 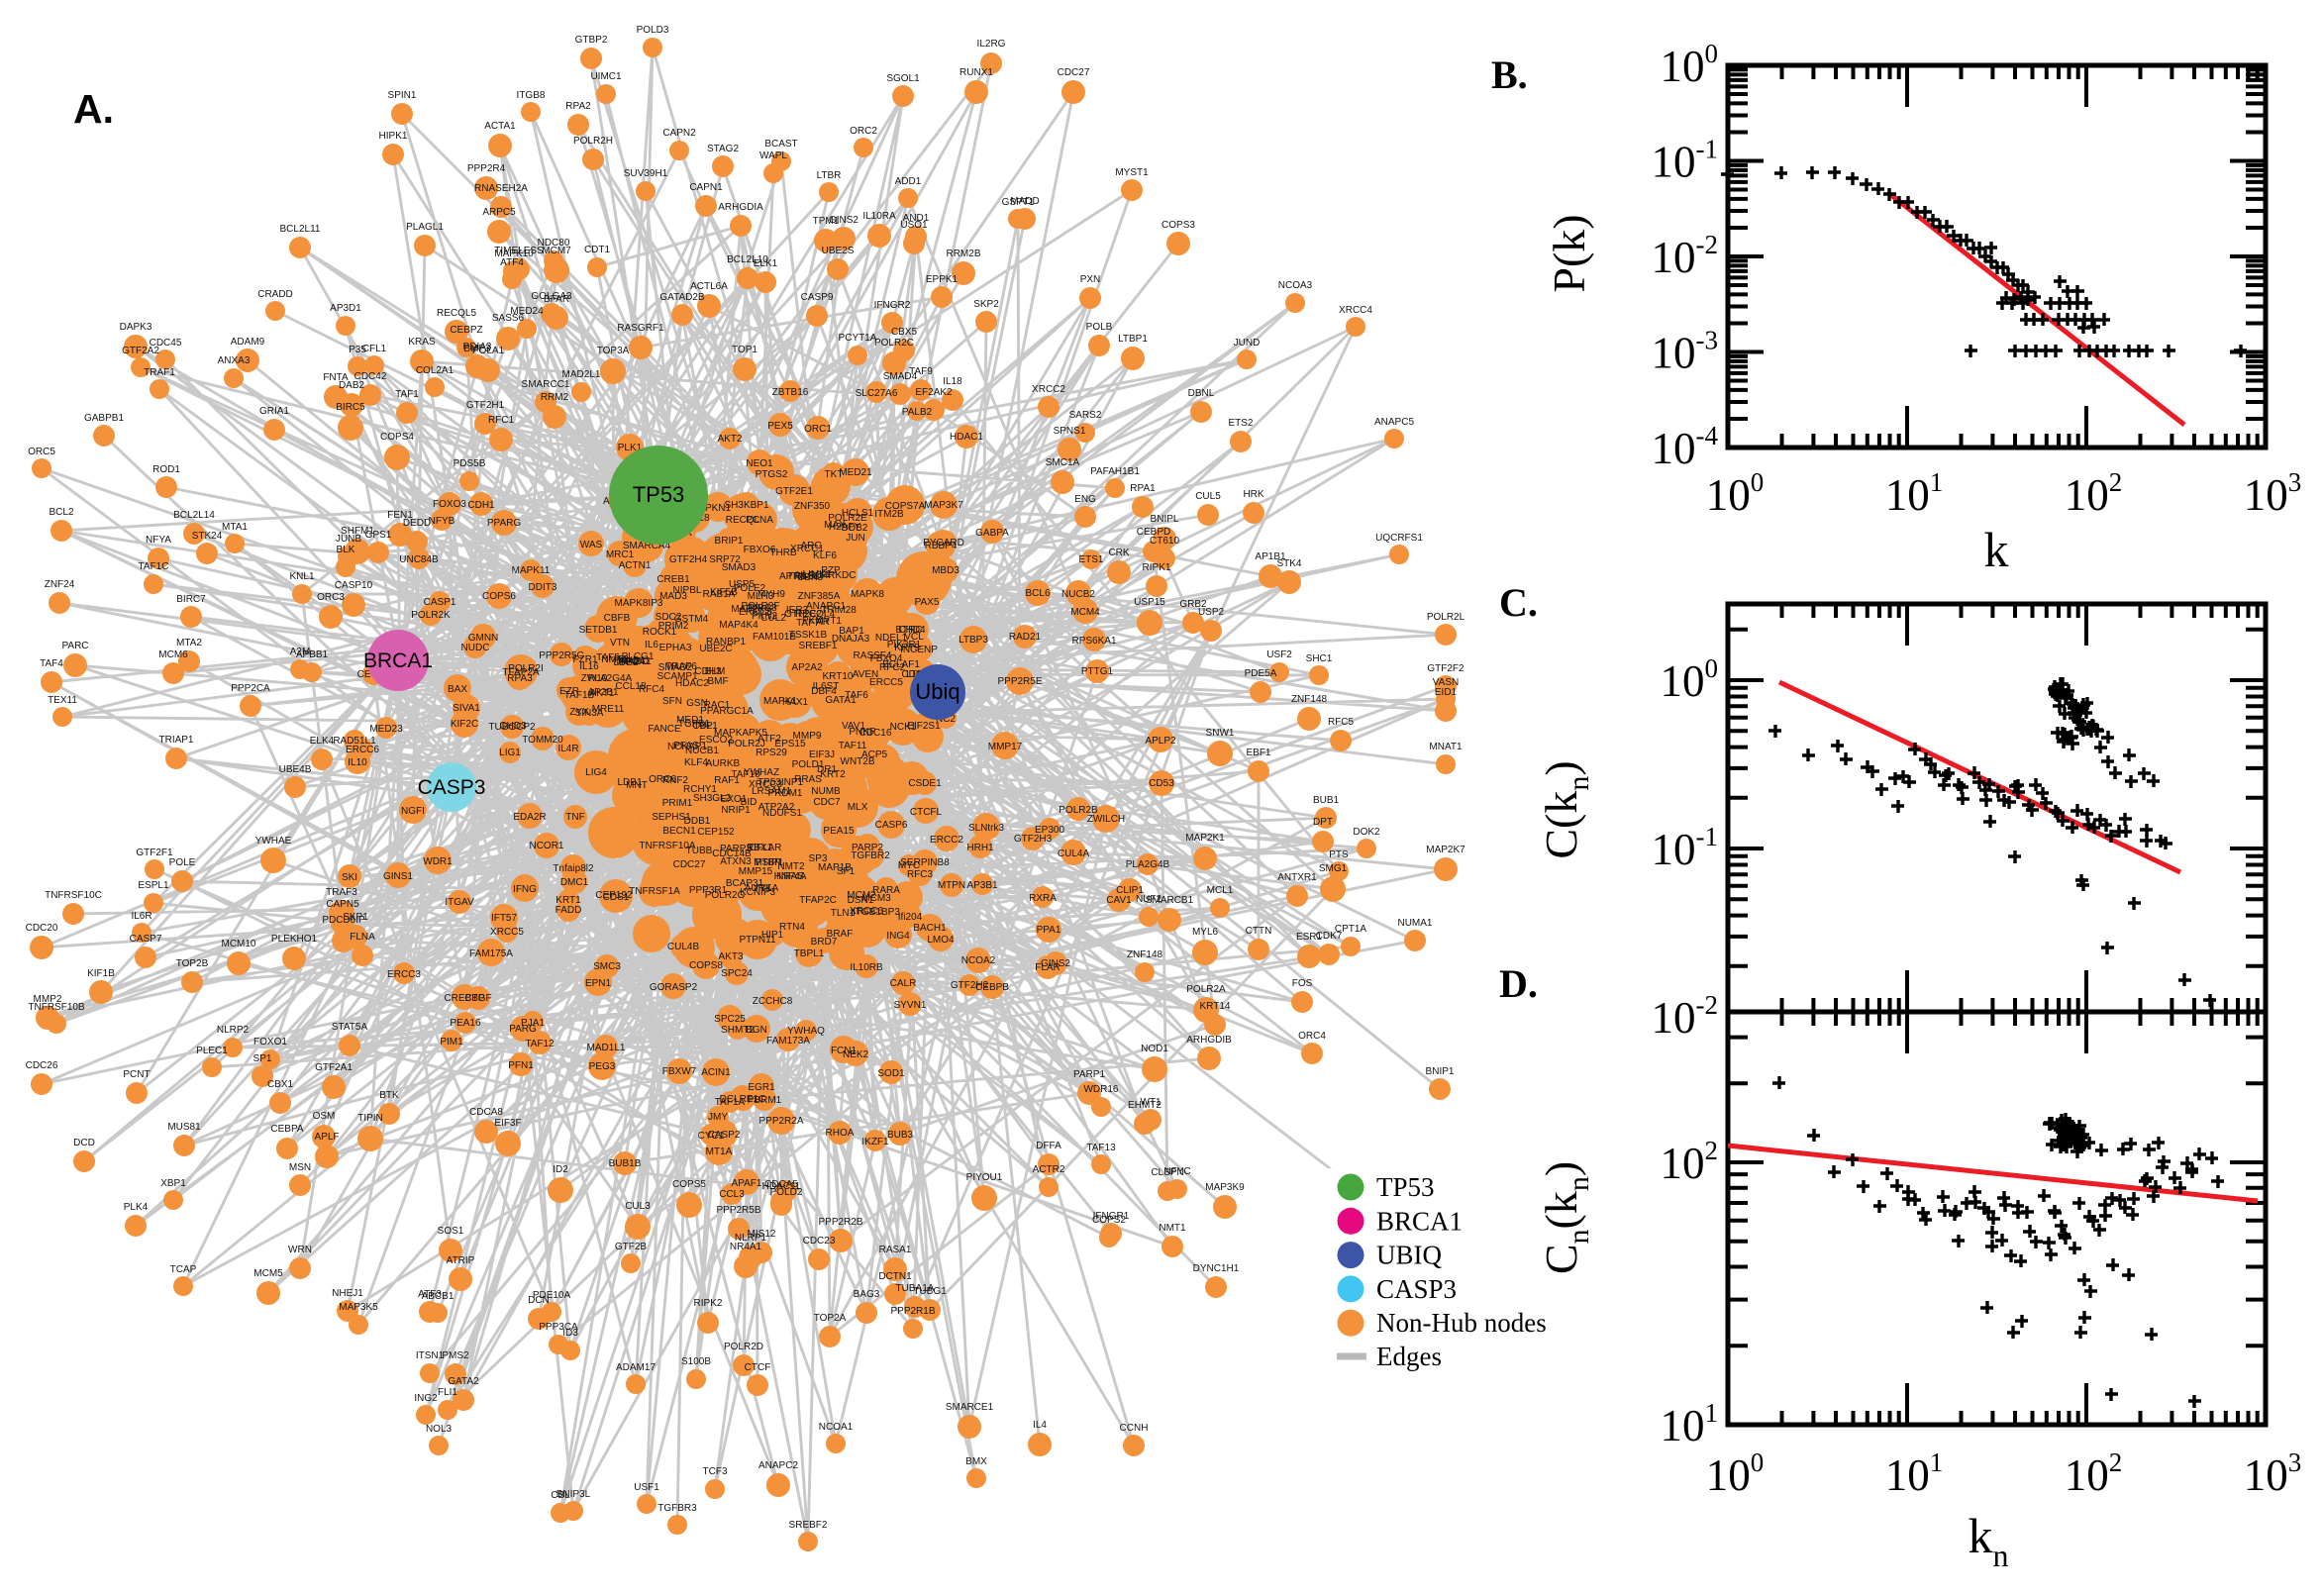 I want to click on svg-text: LIG1, so click(x=510, y=753).